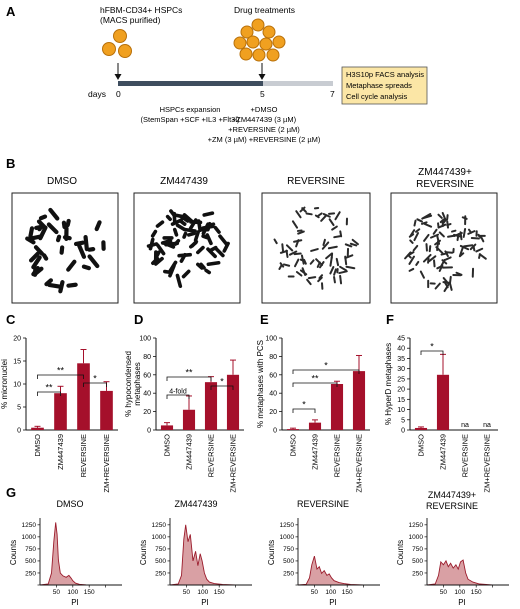  Describe the element at coordinates (465, 425) in the screenshot. I see `na-label: na` at that location.